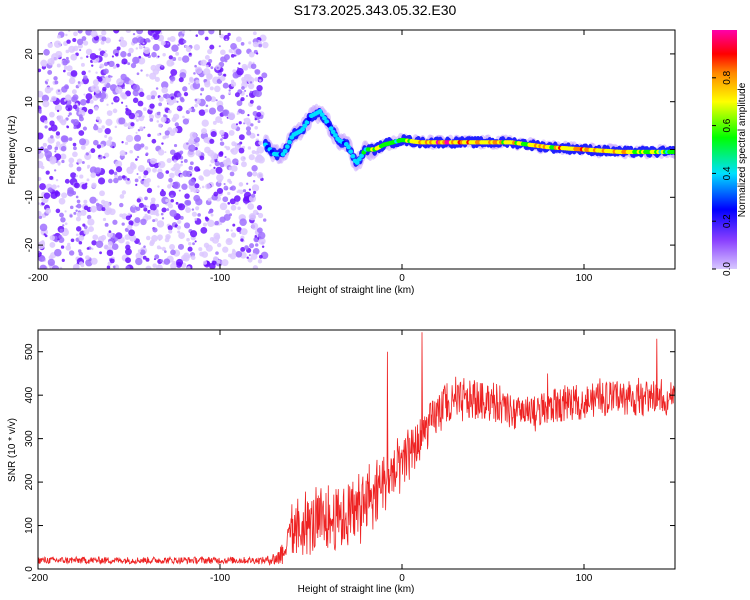 The width and height of the screenshot is (750, 600). Describe the element at coordinates (468, 137) in the screenshot. I see `spectrogram-ridge-layer` at that location.